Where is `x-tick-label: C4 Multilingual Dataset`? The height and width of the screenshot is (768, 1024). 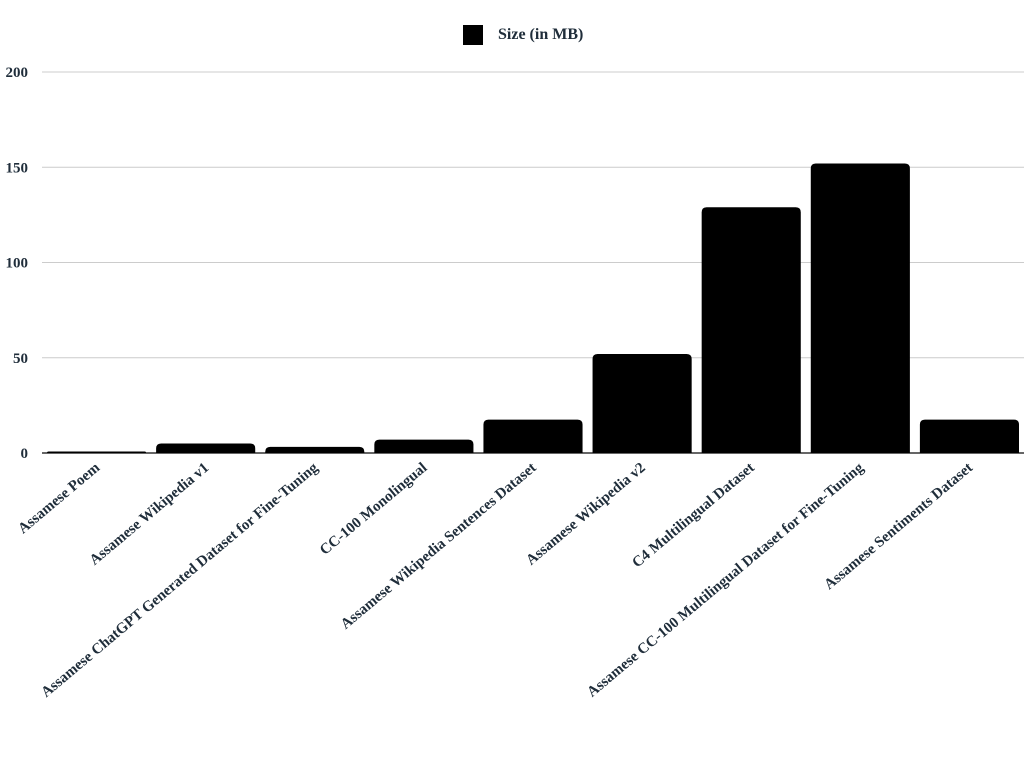 x-tick-label: C4 Multilingual Dataset is located at coordinates (693, 515).